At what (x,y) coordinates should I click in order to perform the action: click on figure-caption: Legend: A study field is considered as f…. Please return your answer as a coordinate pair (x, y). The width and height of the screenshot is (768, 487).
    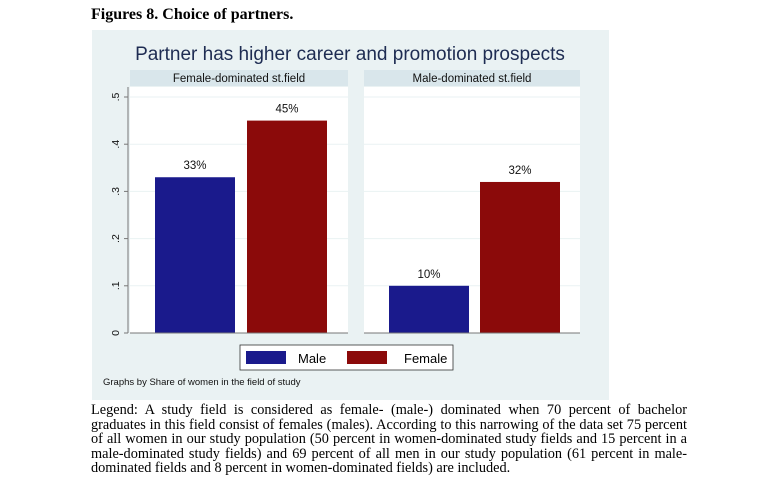
    Looking at the image, I should click on (389, 439).